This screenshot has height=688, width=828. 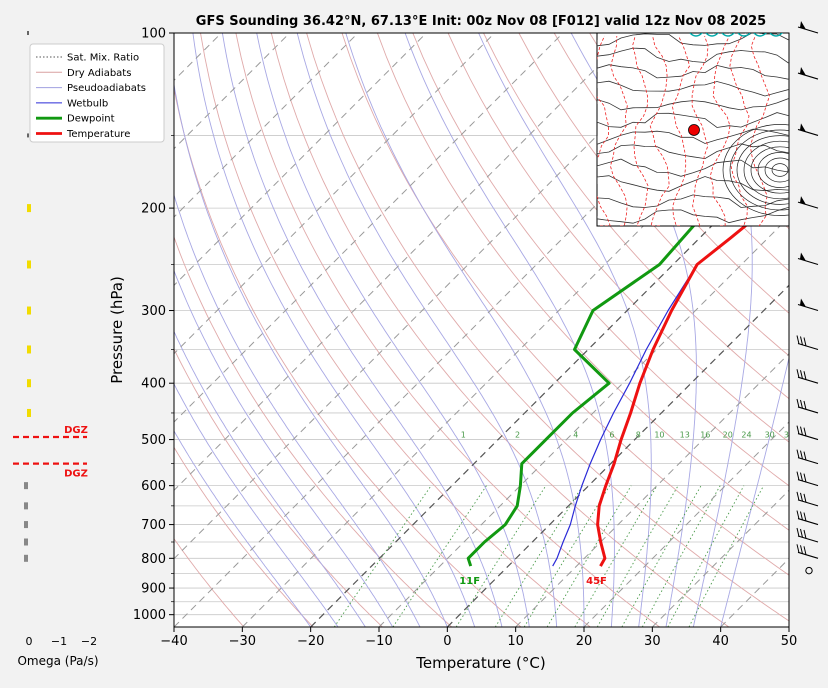 What do you see at coordinates (638, 435) in the screenshot?
I see `mixing-ratio-label: 8` at bounding box center [638, 435].